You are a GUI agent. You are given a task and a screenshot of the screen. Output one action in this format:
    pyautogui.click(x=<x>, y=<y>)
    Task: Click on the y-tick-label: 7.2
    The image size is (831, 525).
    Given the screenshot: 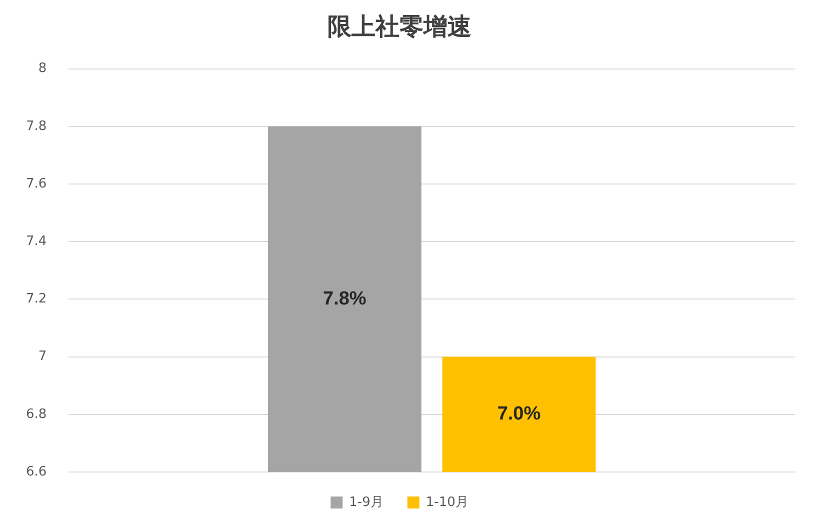 What is the action you would take?
    pyautogui.click(x=36, y=299)
    